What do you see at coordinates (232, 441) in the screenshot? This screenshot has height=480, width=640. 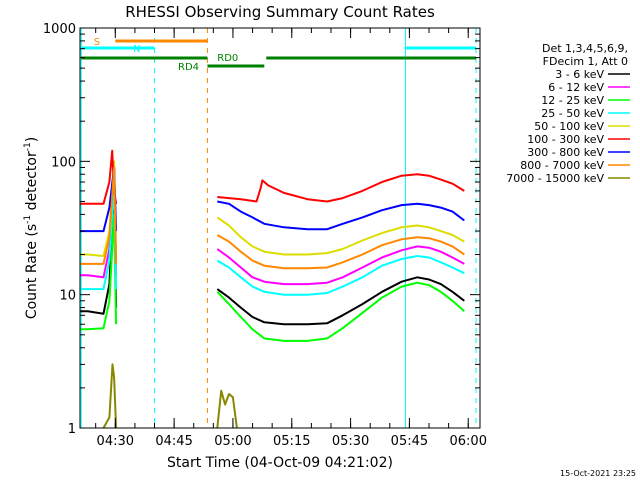 I see `x-tick-label: 05:00` at bounding box center [232, 441].